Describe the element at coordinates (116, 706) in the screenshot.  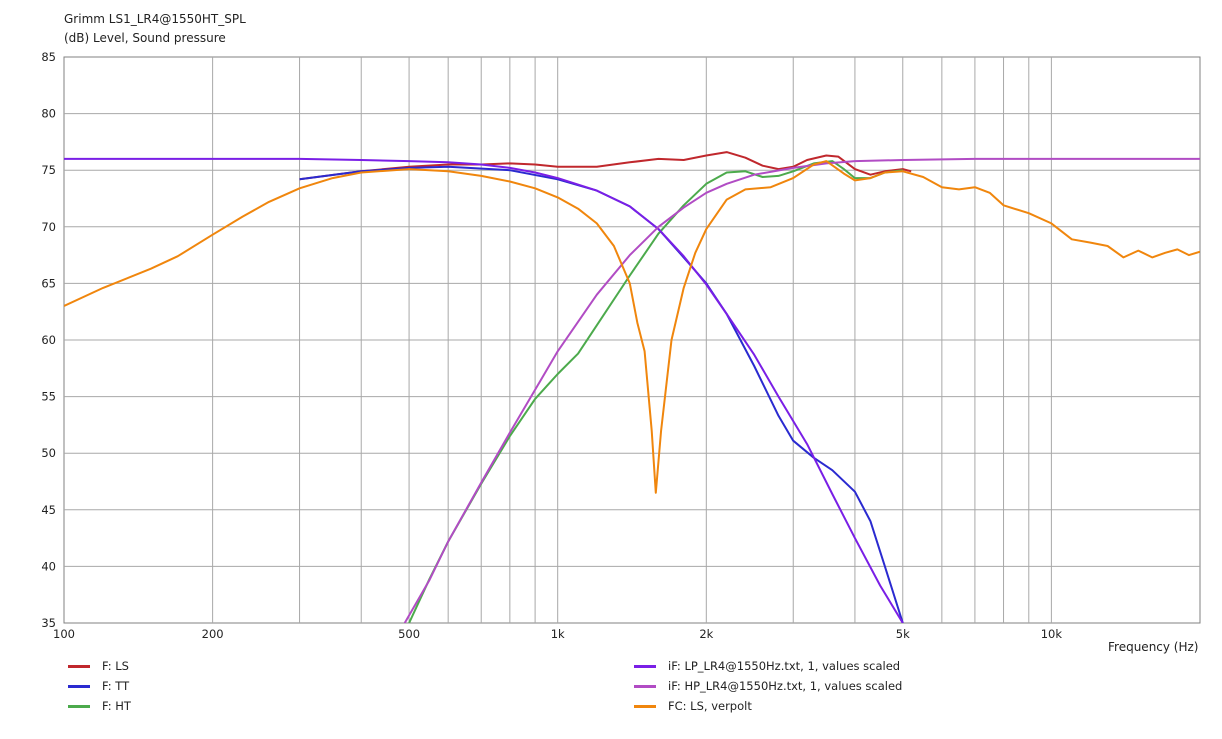
I see `legend-label: F: HT` at that location.